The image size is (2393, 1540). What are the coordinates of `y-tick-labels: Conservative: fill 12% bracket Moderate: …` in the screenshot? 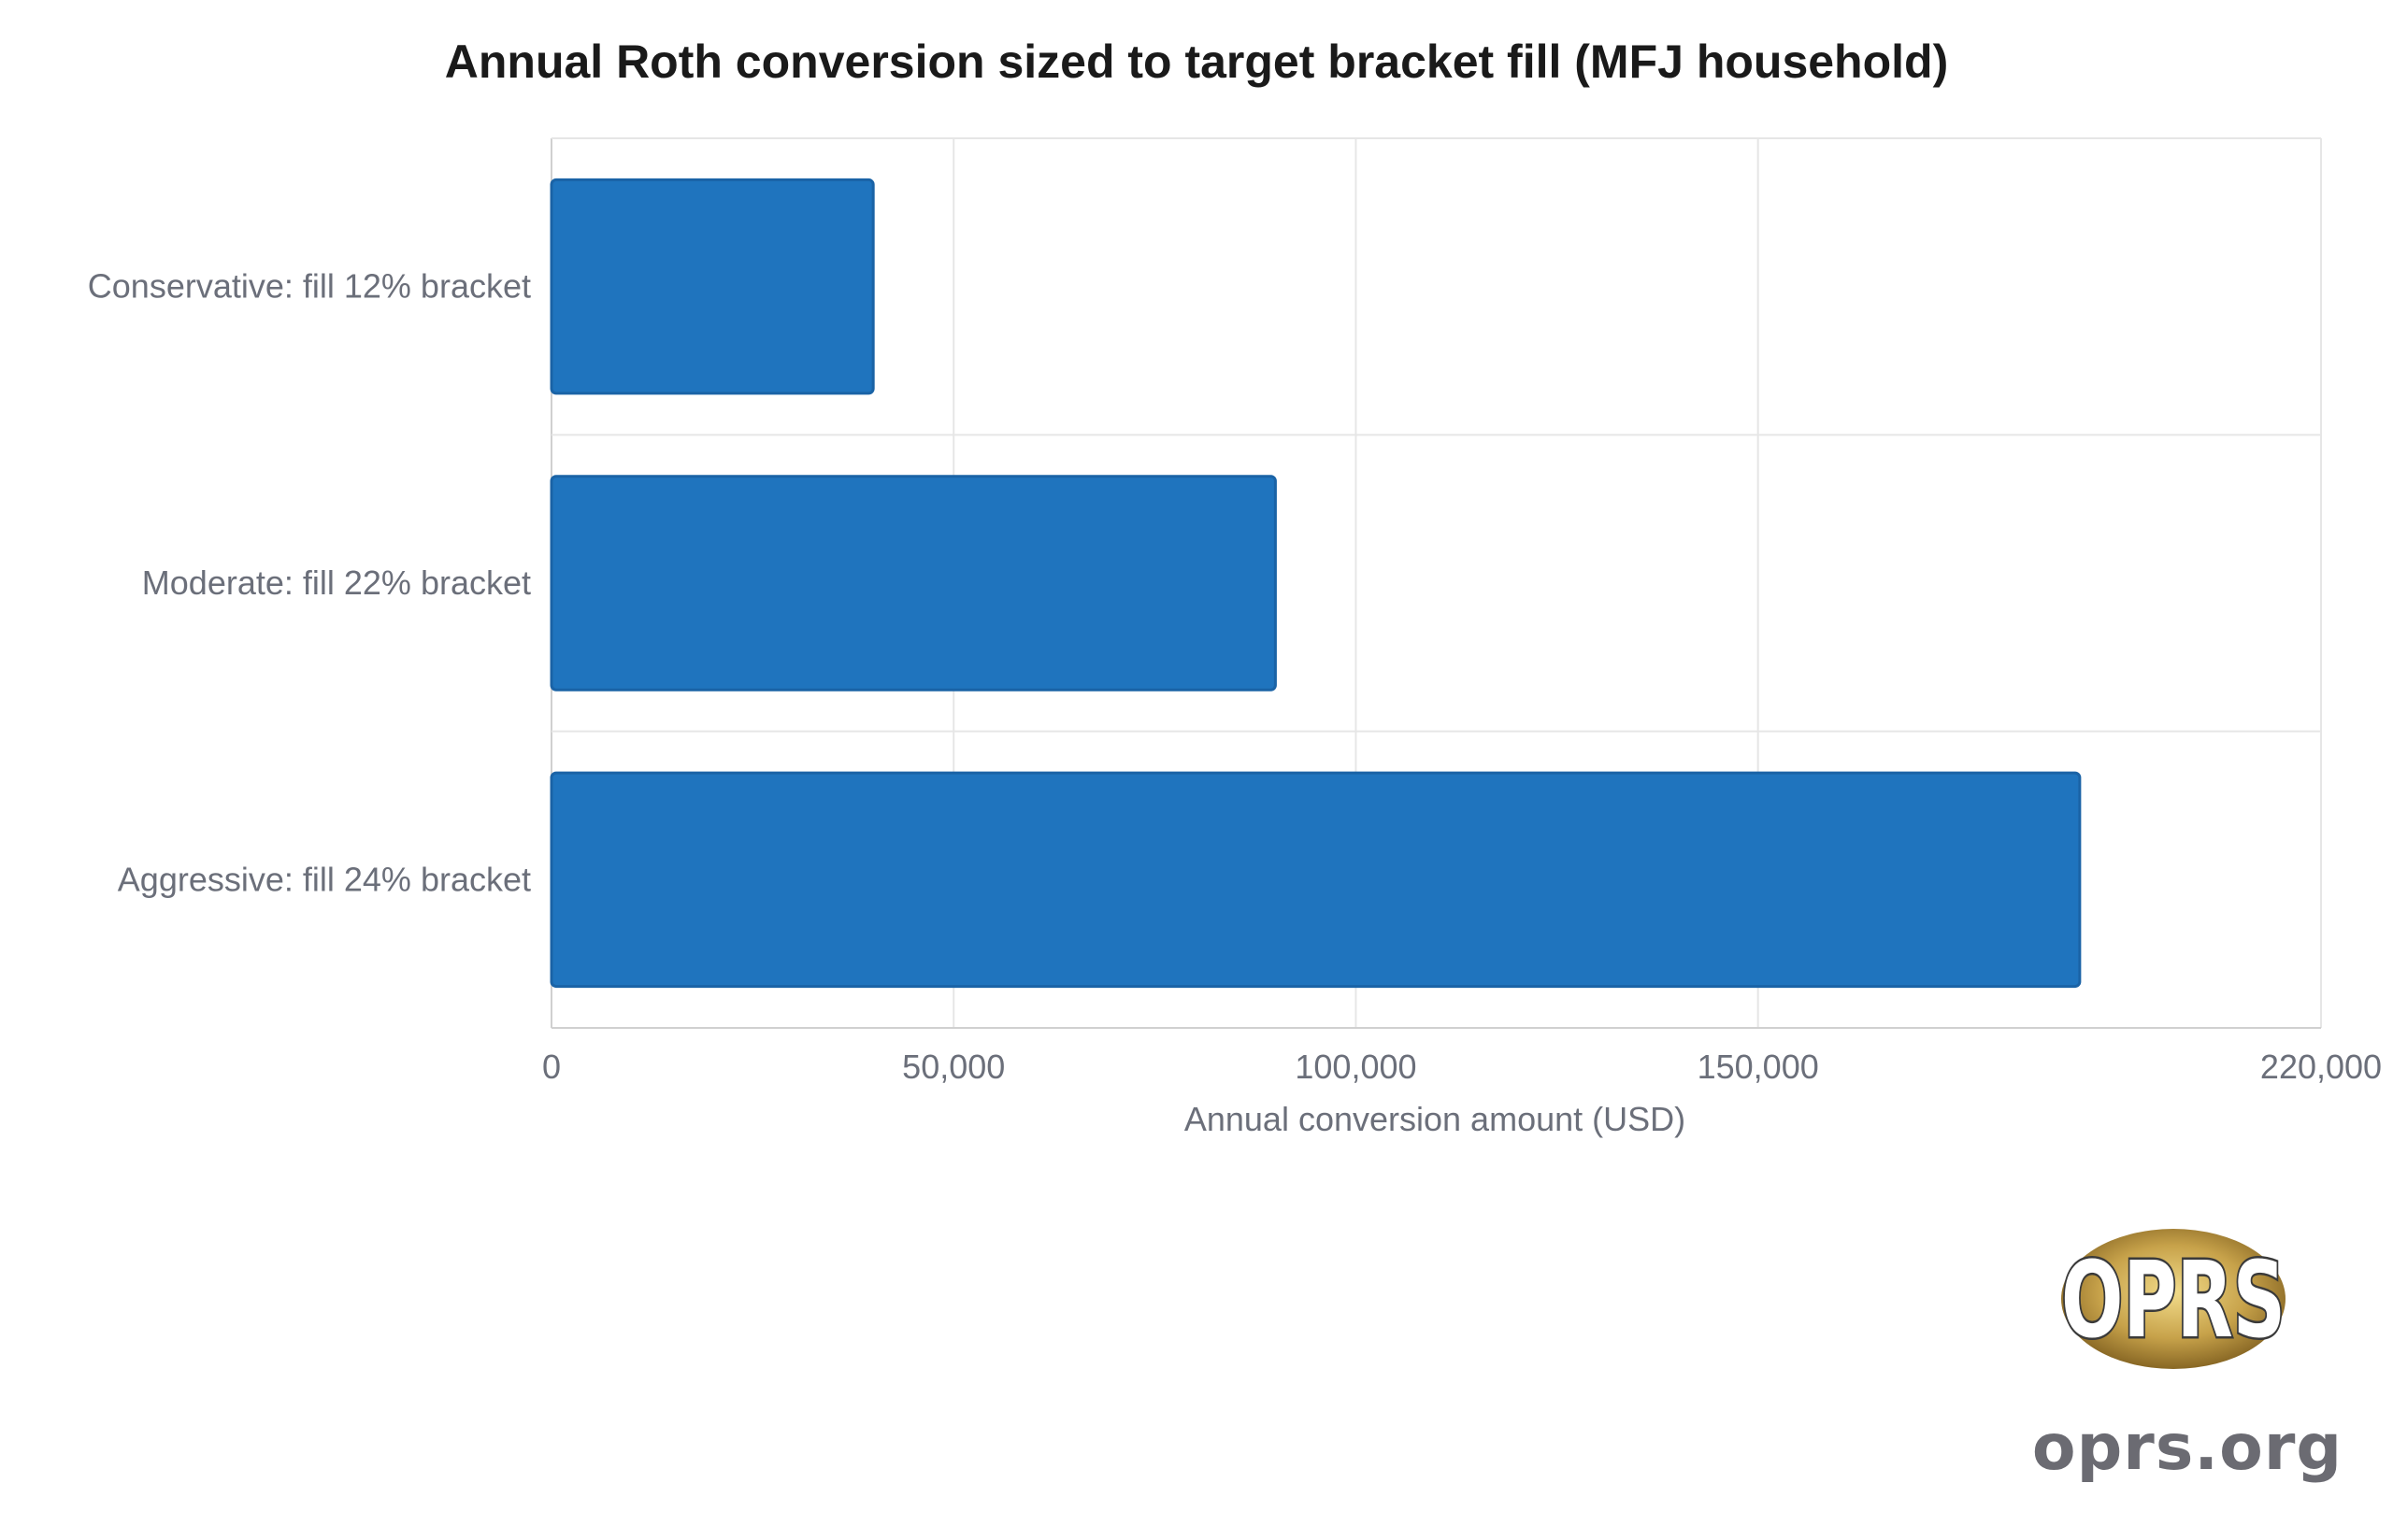 It's located at (309, 583).